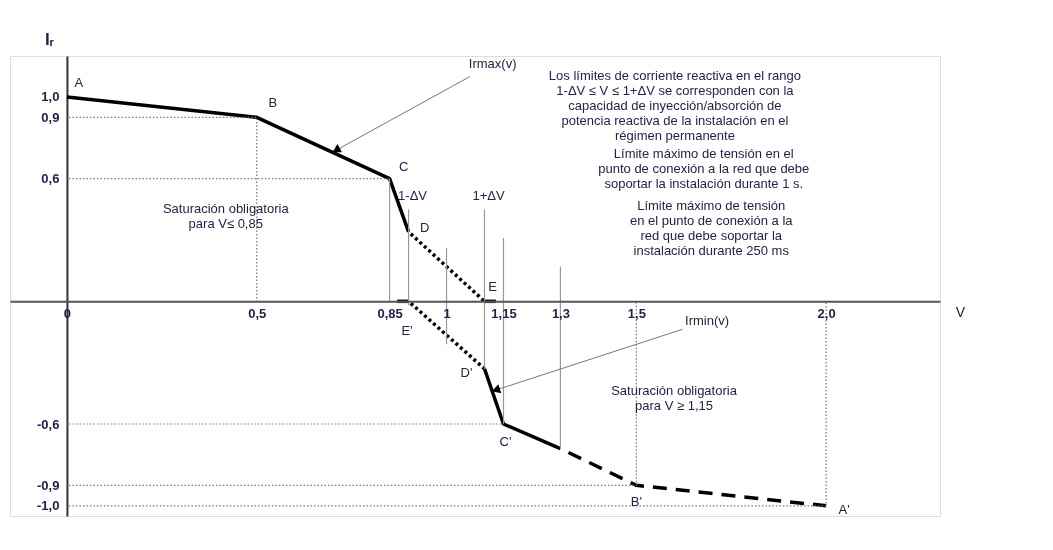 The image size is (1053, 550). Describe the element at coordinates (674, 397) in the screenshot. I see `annotation: Saturación obligatoria para V ≥ 1,15` at that location.